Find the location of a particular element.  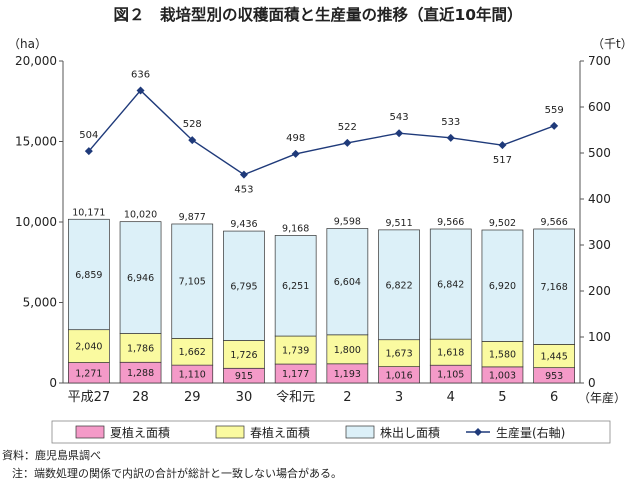

right-tick-label: 600 is located at coordinates (599, 107).